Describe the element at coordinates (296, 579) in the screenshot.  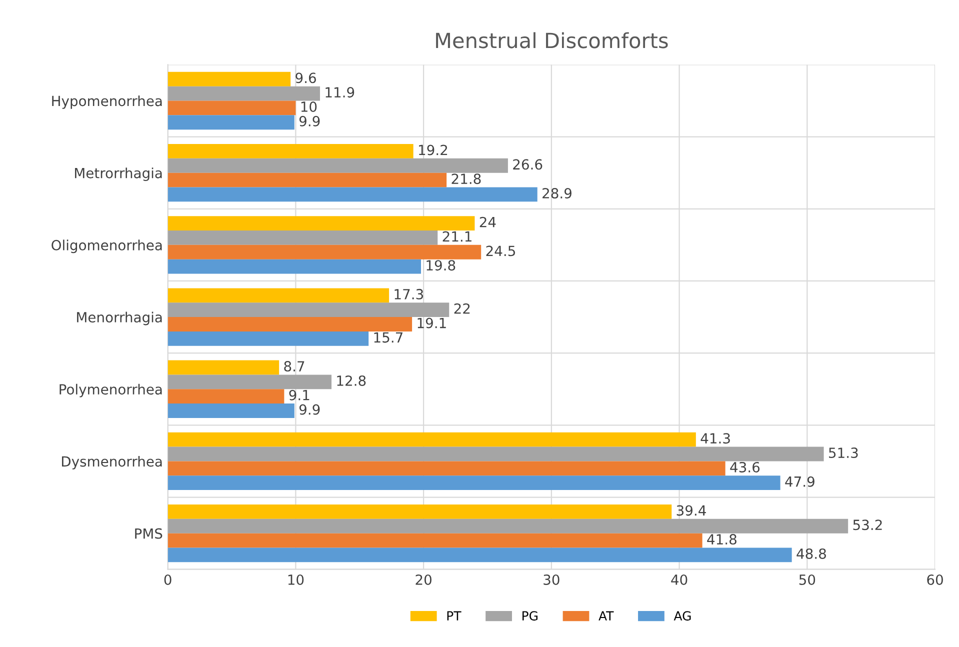
I see `x-tick-label: 10` at that location.